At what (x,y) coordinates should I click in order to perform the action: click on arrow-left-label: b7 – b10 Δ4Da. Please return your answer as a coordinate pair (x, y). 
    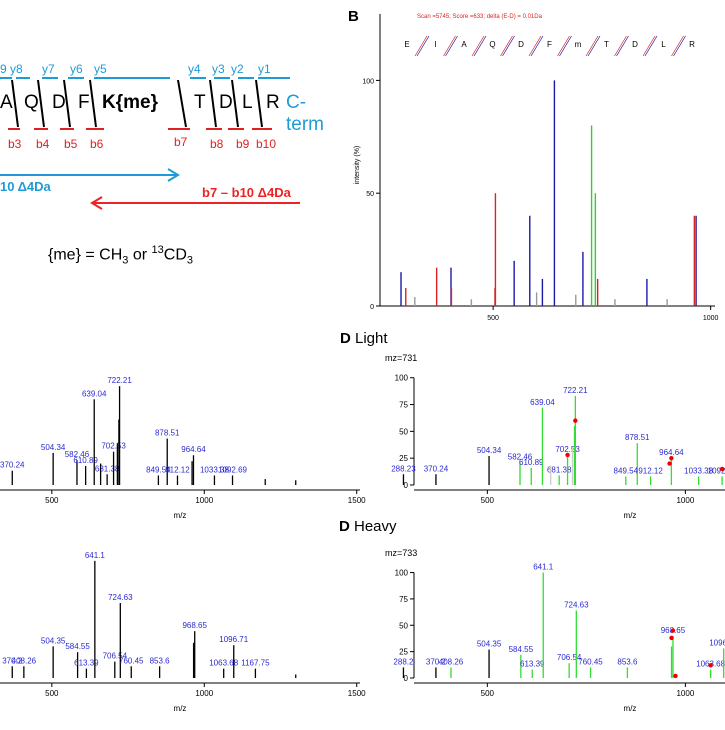
    Looking at the image, I should click on (246, 192).